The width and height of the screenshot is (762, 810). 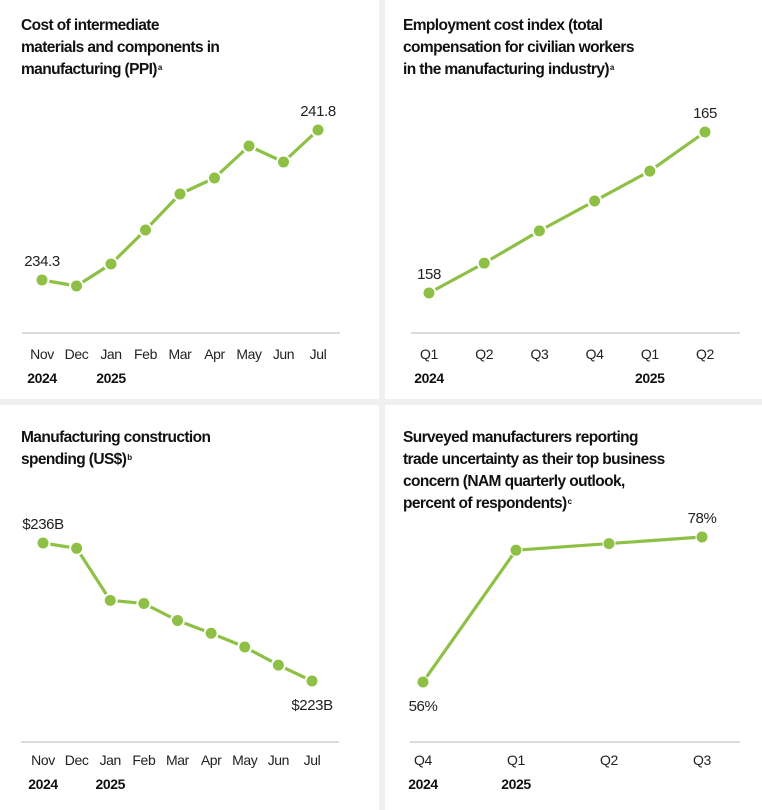 I want to click on title-line: in the manufacturing industry), so click(x=506, y=69).